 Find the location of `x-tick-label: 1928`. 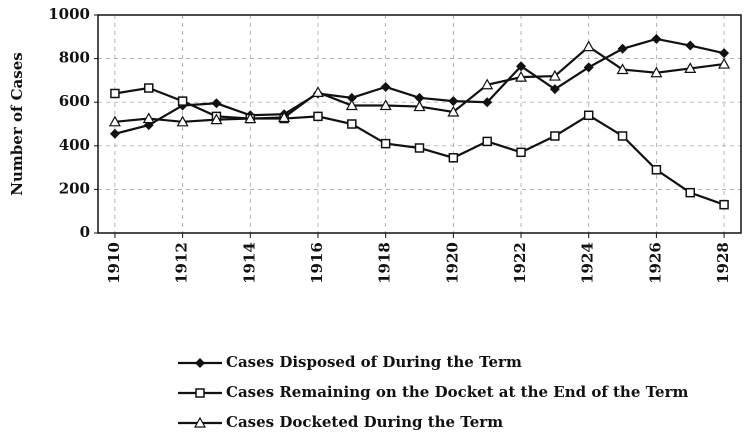

x-tick-label: 1928 is located at coordinates (723, 263).